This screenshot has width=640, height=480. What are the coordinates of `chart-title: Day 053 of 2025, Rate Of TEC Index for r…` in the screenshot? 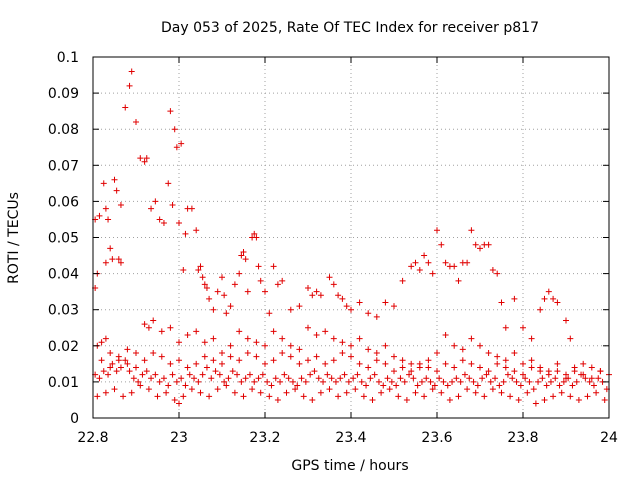 It's located at (350, 28).